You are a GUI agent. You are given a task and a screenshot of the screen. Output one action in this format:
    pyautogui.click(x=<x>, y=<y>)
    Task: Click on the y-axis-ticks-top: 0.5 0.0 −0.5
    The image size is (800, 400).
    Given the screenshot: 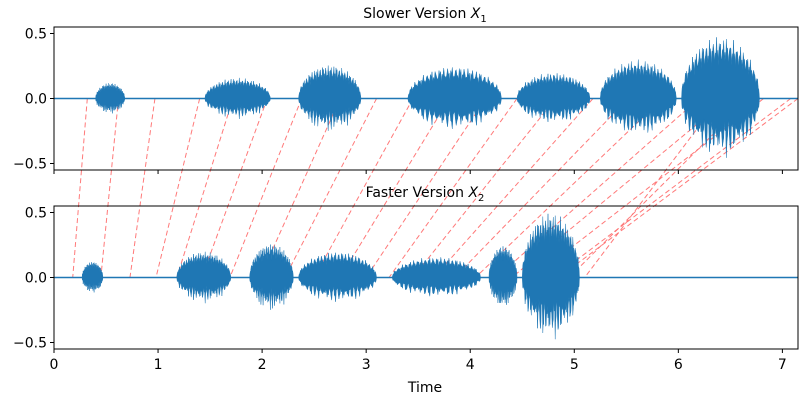 What is the action you would take?
    pyautogui.click(x=33, y=100)
    